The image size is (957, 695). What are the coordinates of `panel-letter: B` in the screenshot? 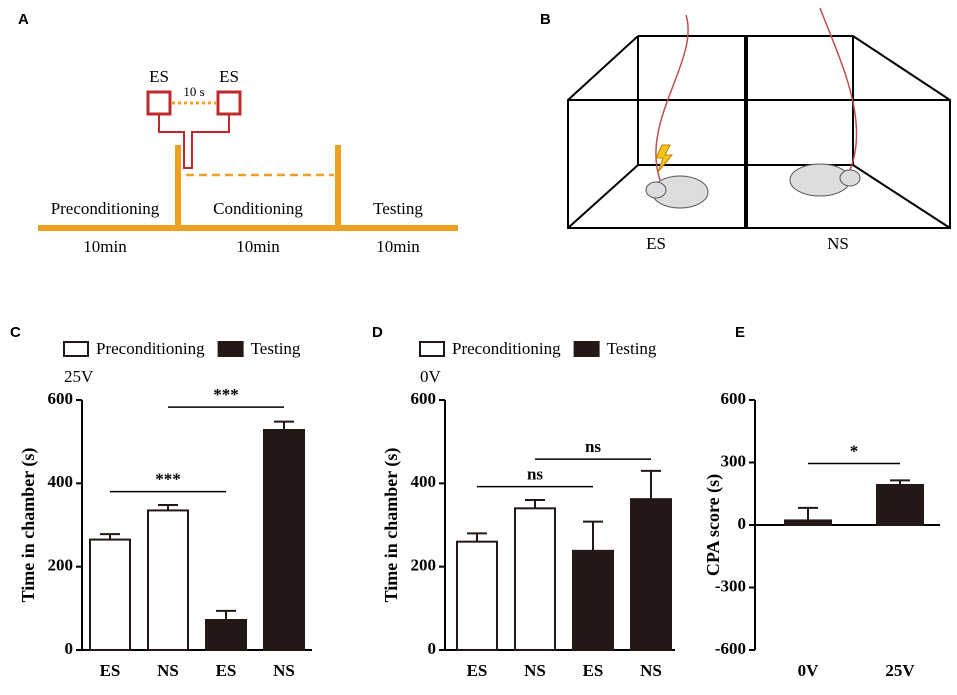 It's located at (545, 19).